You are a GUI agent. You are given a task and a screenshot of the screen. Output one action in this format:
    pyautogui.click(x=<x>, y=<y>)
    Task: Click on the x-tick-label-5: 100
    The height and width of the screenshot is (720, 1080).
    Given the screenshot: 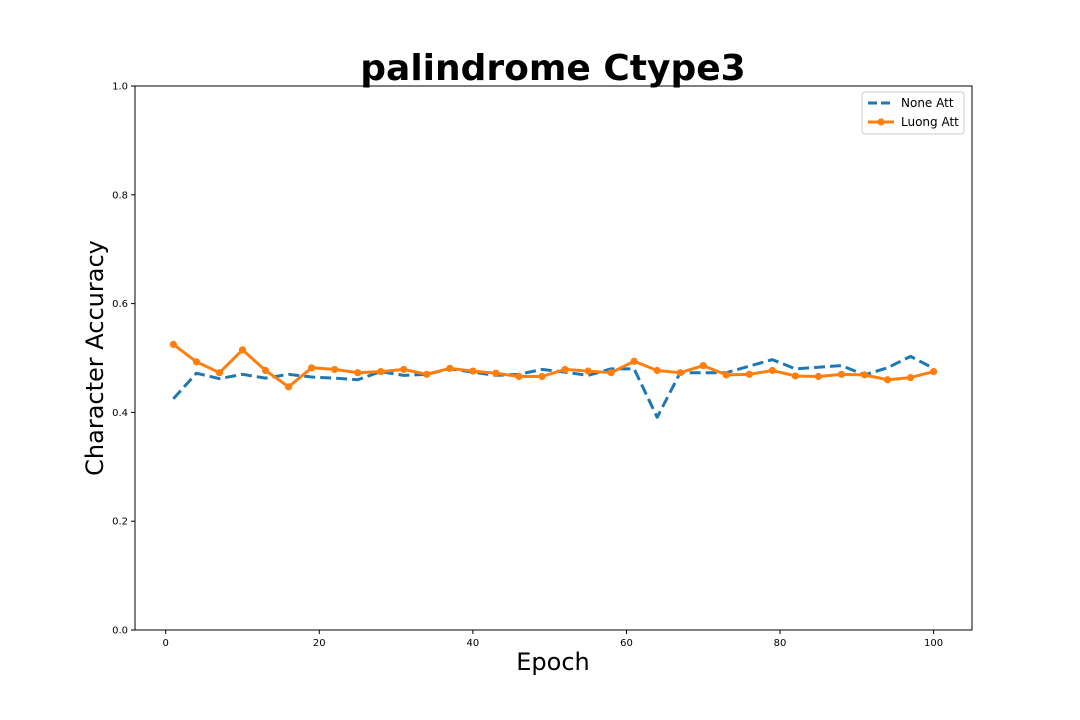 What is the action you would take?
    pyautogui.click(x=933, y=643)
    